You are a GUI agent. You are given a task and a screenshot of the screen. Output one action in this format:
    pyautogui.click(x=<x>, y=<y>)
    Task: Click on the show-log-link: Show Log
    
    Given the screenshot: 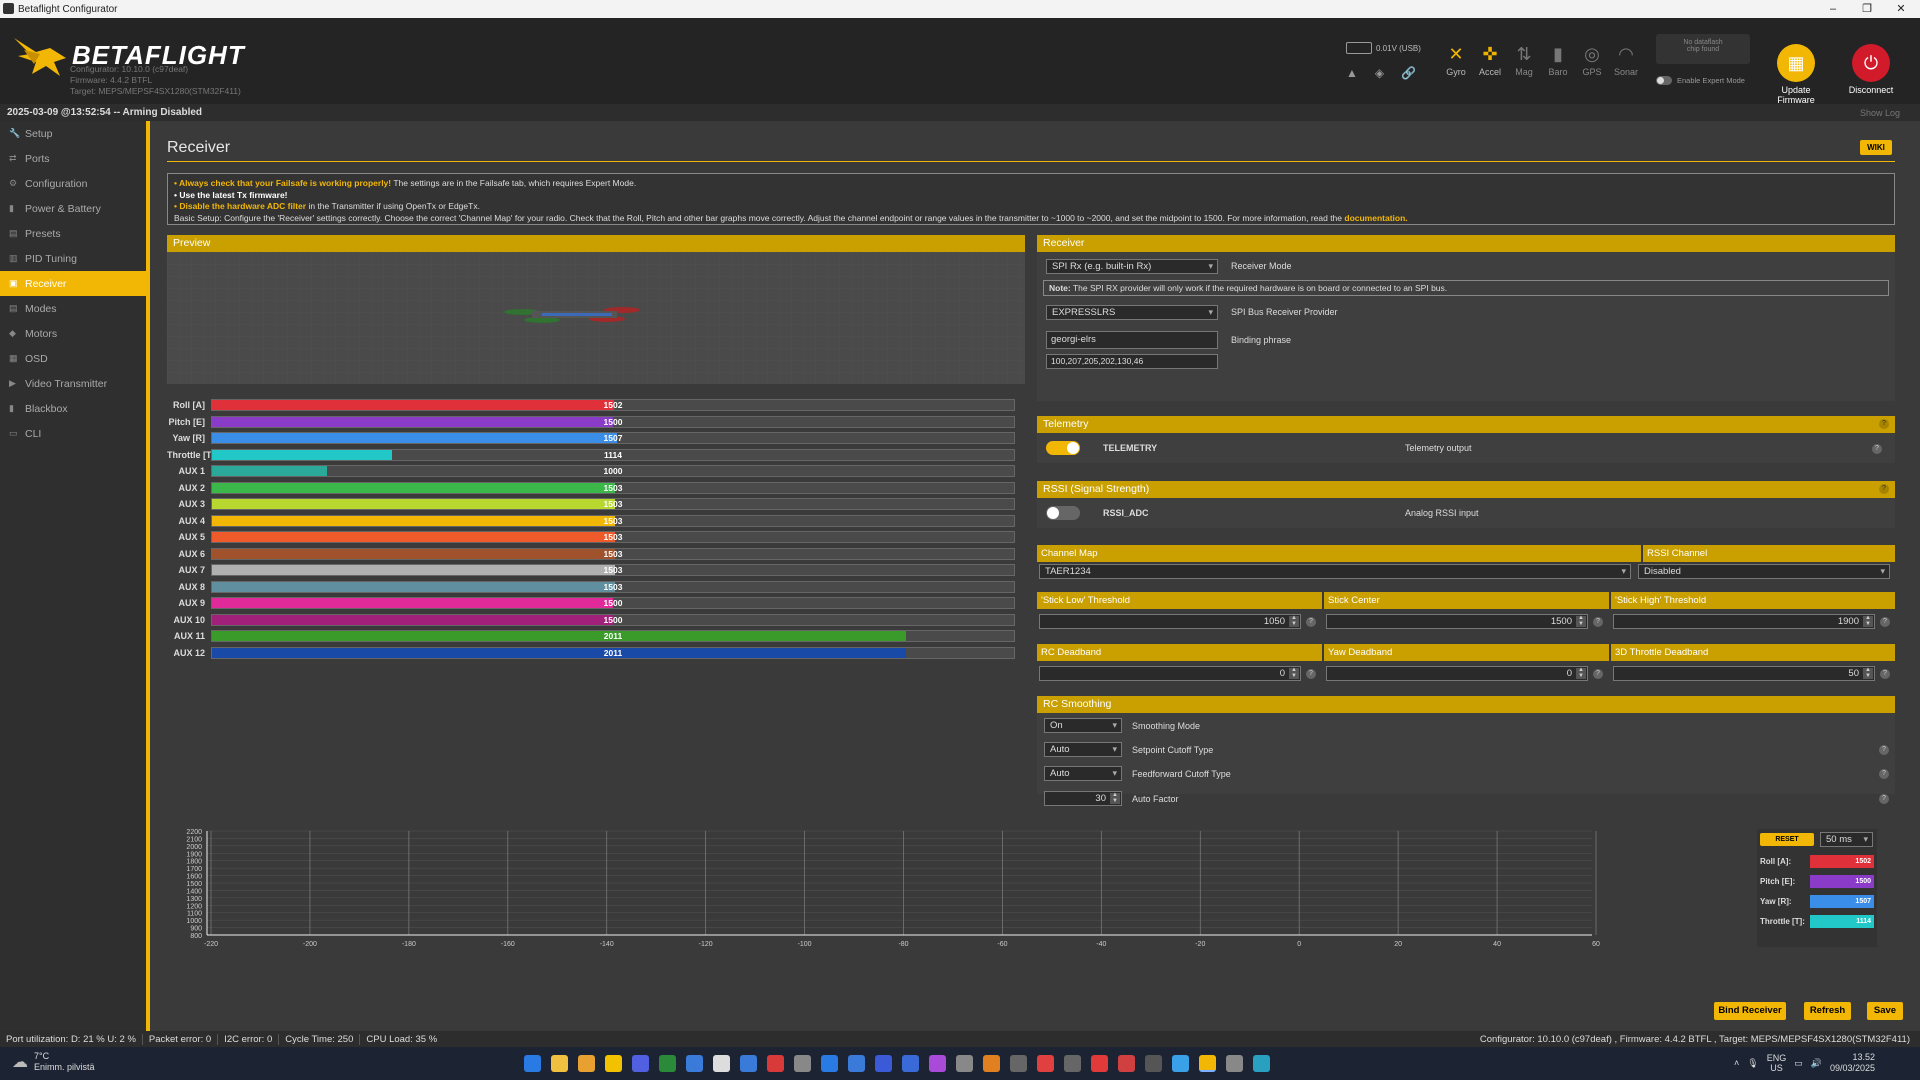 What is the action you would take?
    pyautogui.click(x=1879, y=112)
    